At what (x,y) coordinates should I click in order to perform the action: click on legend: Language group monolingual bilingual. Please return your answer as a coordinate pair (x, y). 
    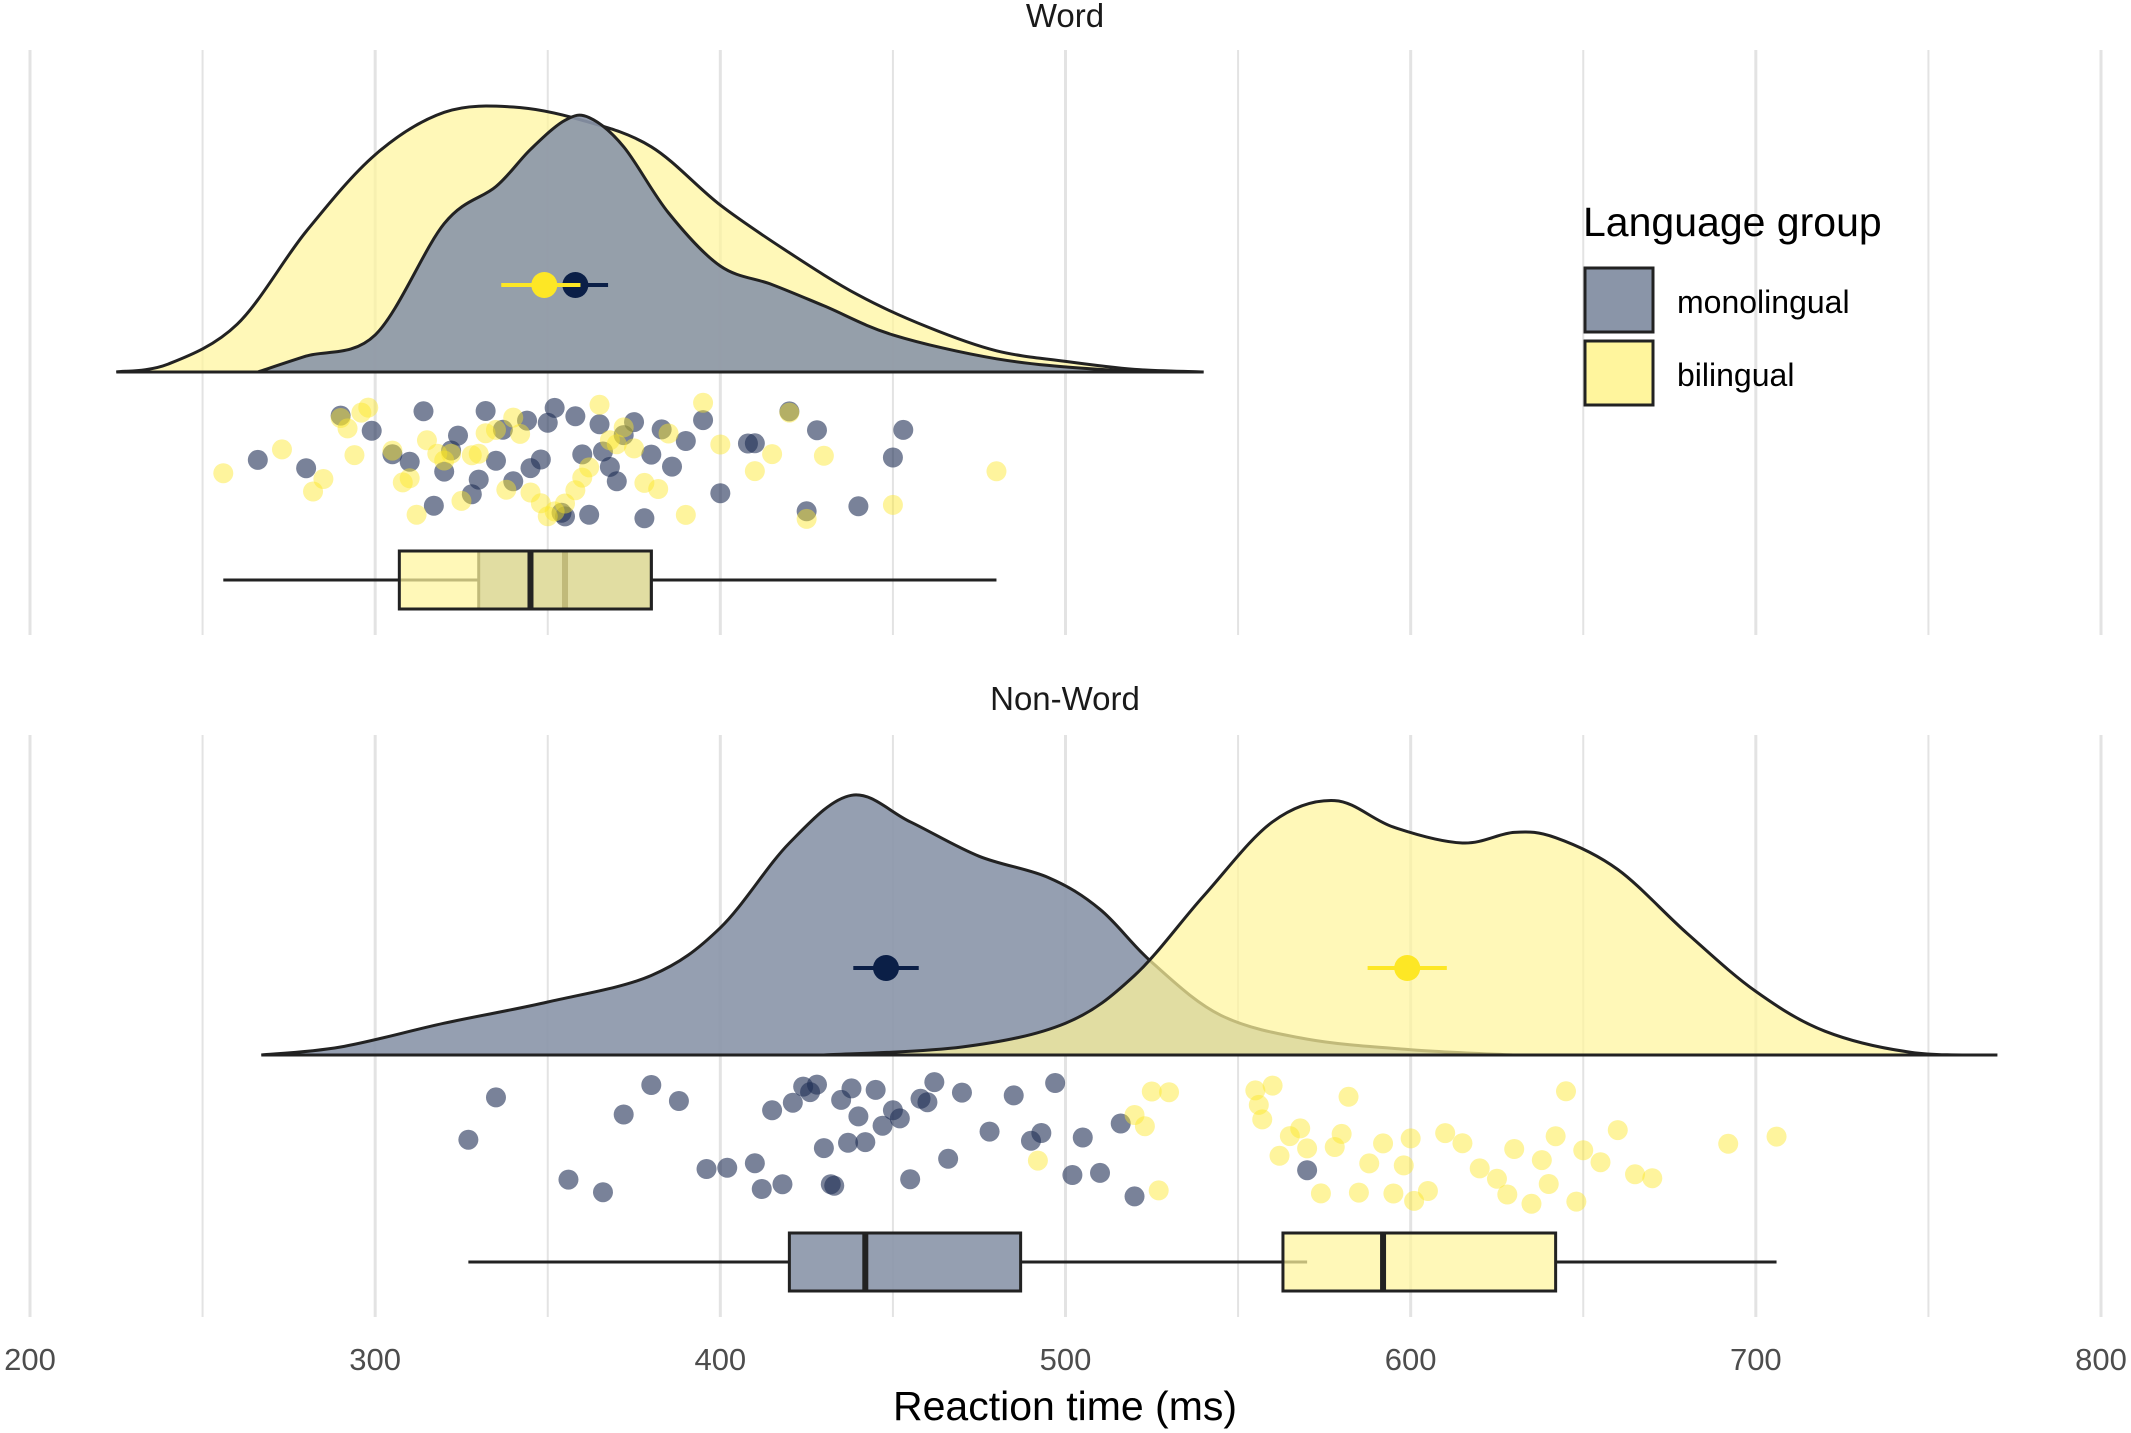
    Looking at the image, I should click on (1732, 303).